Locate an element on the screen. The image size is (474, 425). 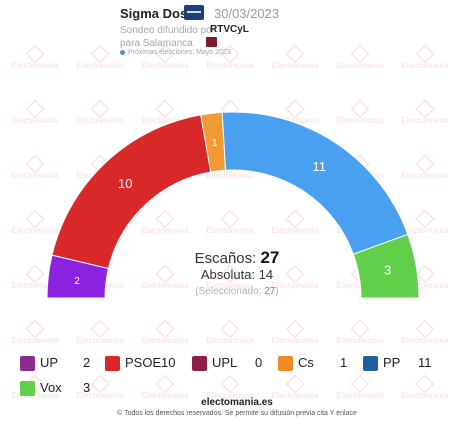
next-elections: Próximas elecciones: Mayo 2023 is located at coordinates (175, 52).